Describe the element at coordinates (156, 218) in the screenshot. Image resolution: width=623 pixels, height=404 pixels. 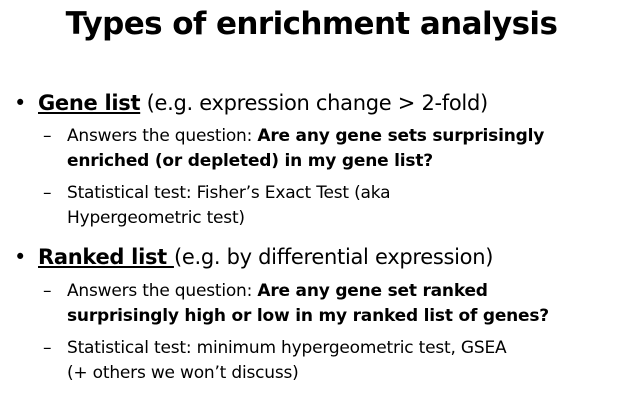
I see `sub-text: Hypergeometric test)` at that location.